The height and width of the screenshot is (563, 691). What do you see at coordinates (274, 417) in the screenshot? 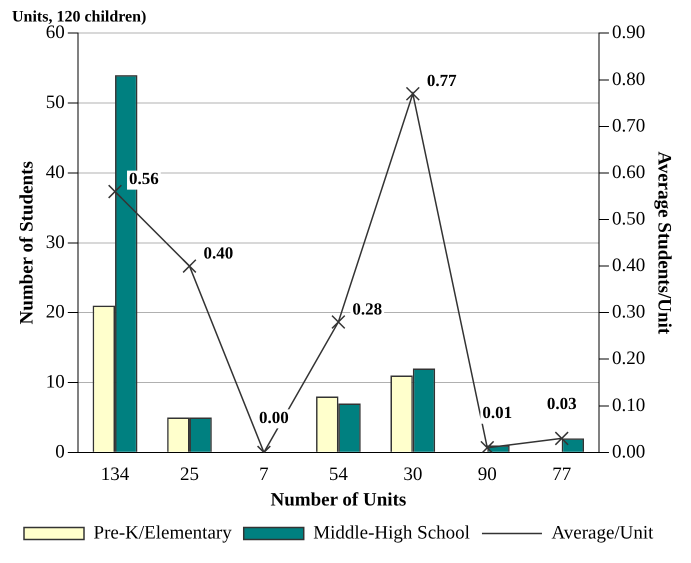
I see `data-label: 0.00` at bounding box center [274, 417].